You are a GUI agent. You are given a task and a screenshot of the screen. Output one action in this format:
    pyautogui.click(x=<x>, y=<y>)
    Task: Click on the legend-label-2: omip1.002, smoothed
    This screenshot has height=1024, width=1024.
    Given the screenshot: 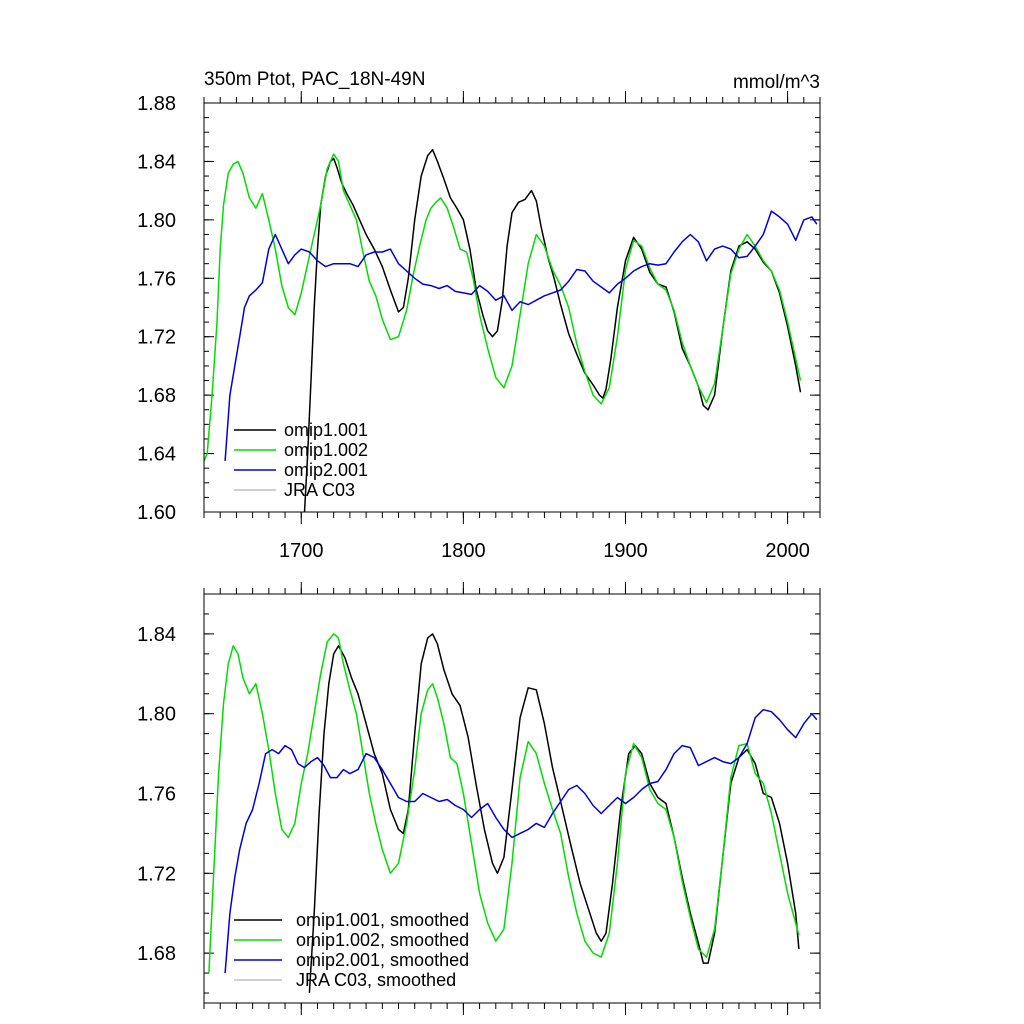 What is the action you would take?
    pyautogui.click(x=382, y=940)
    